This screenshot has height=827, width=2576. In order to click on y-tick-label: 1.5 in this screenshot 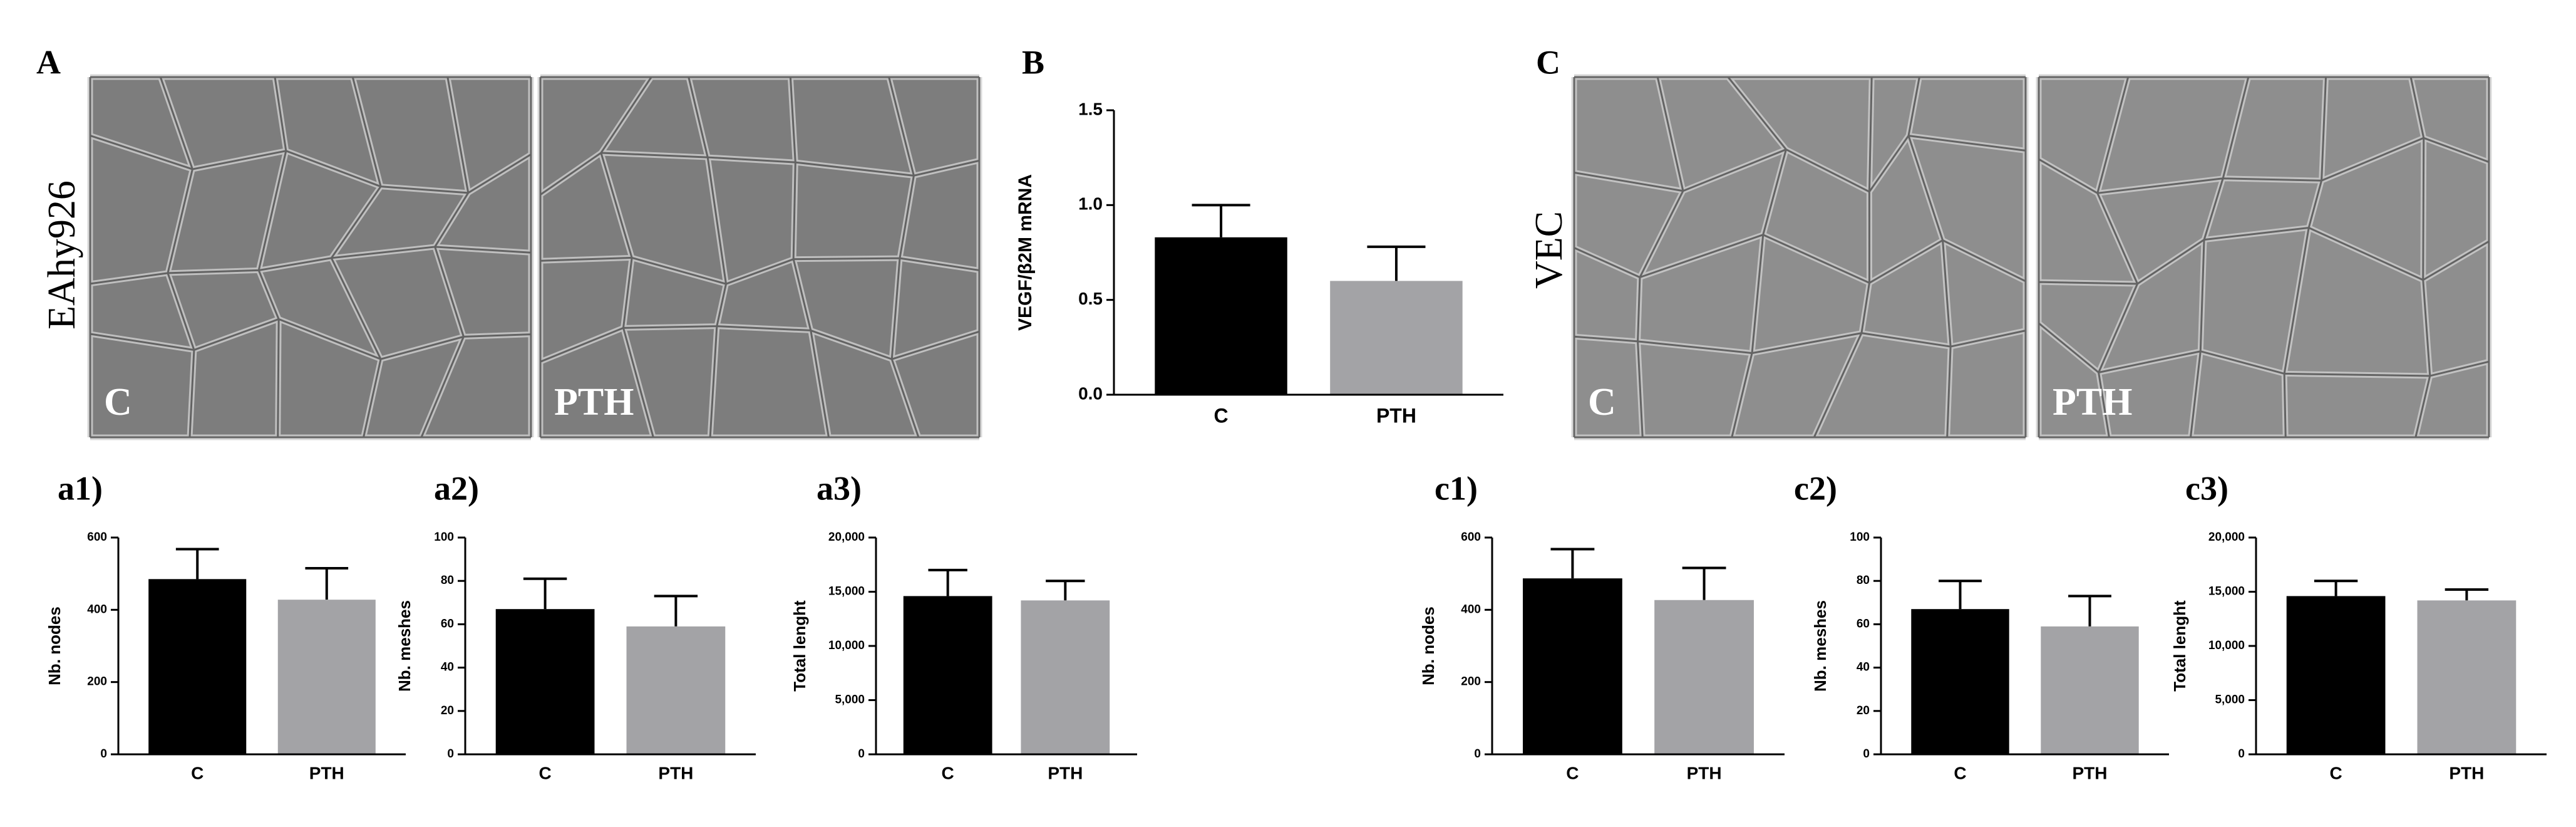, I will do `click(1090, 108)`.